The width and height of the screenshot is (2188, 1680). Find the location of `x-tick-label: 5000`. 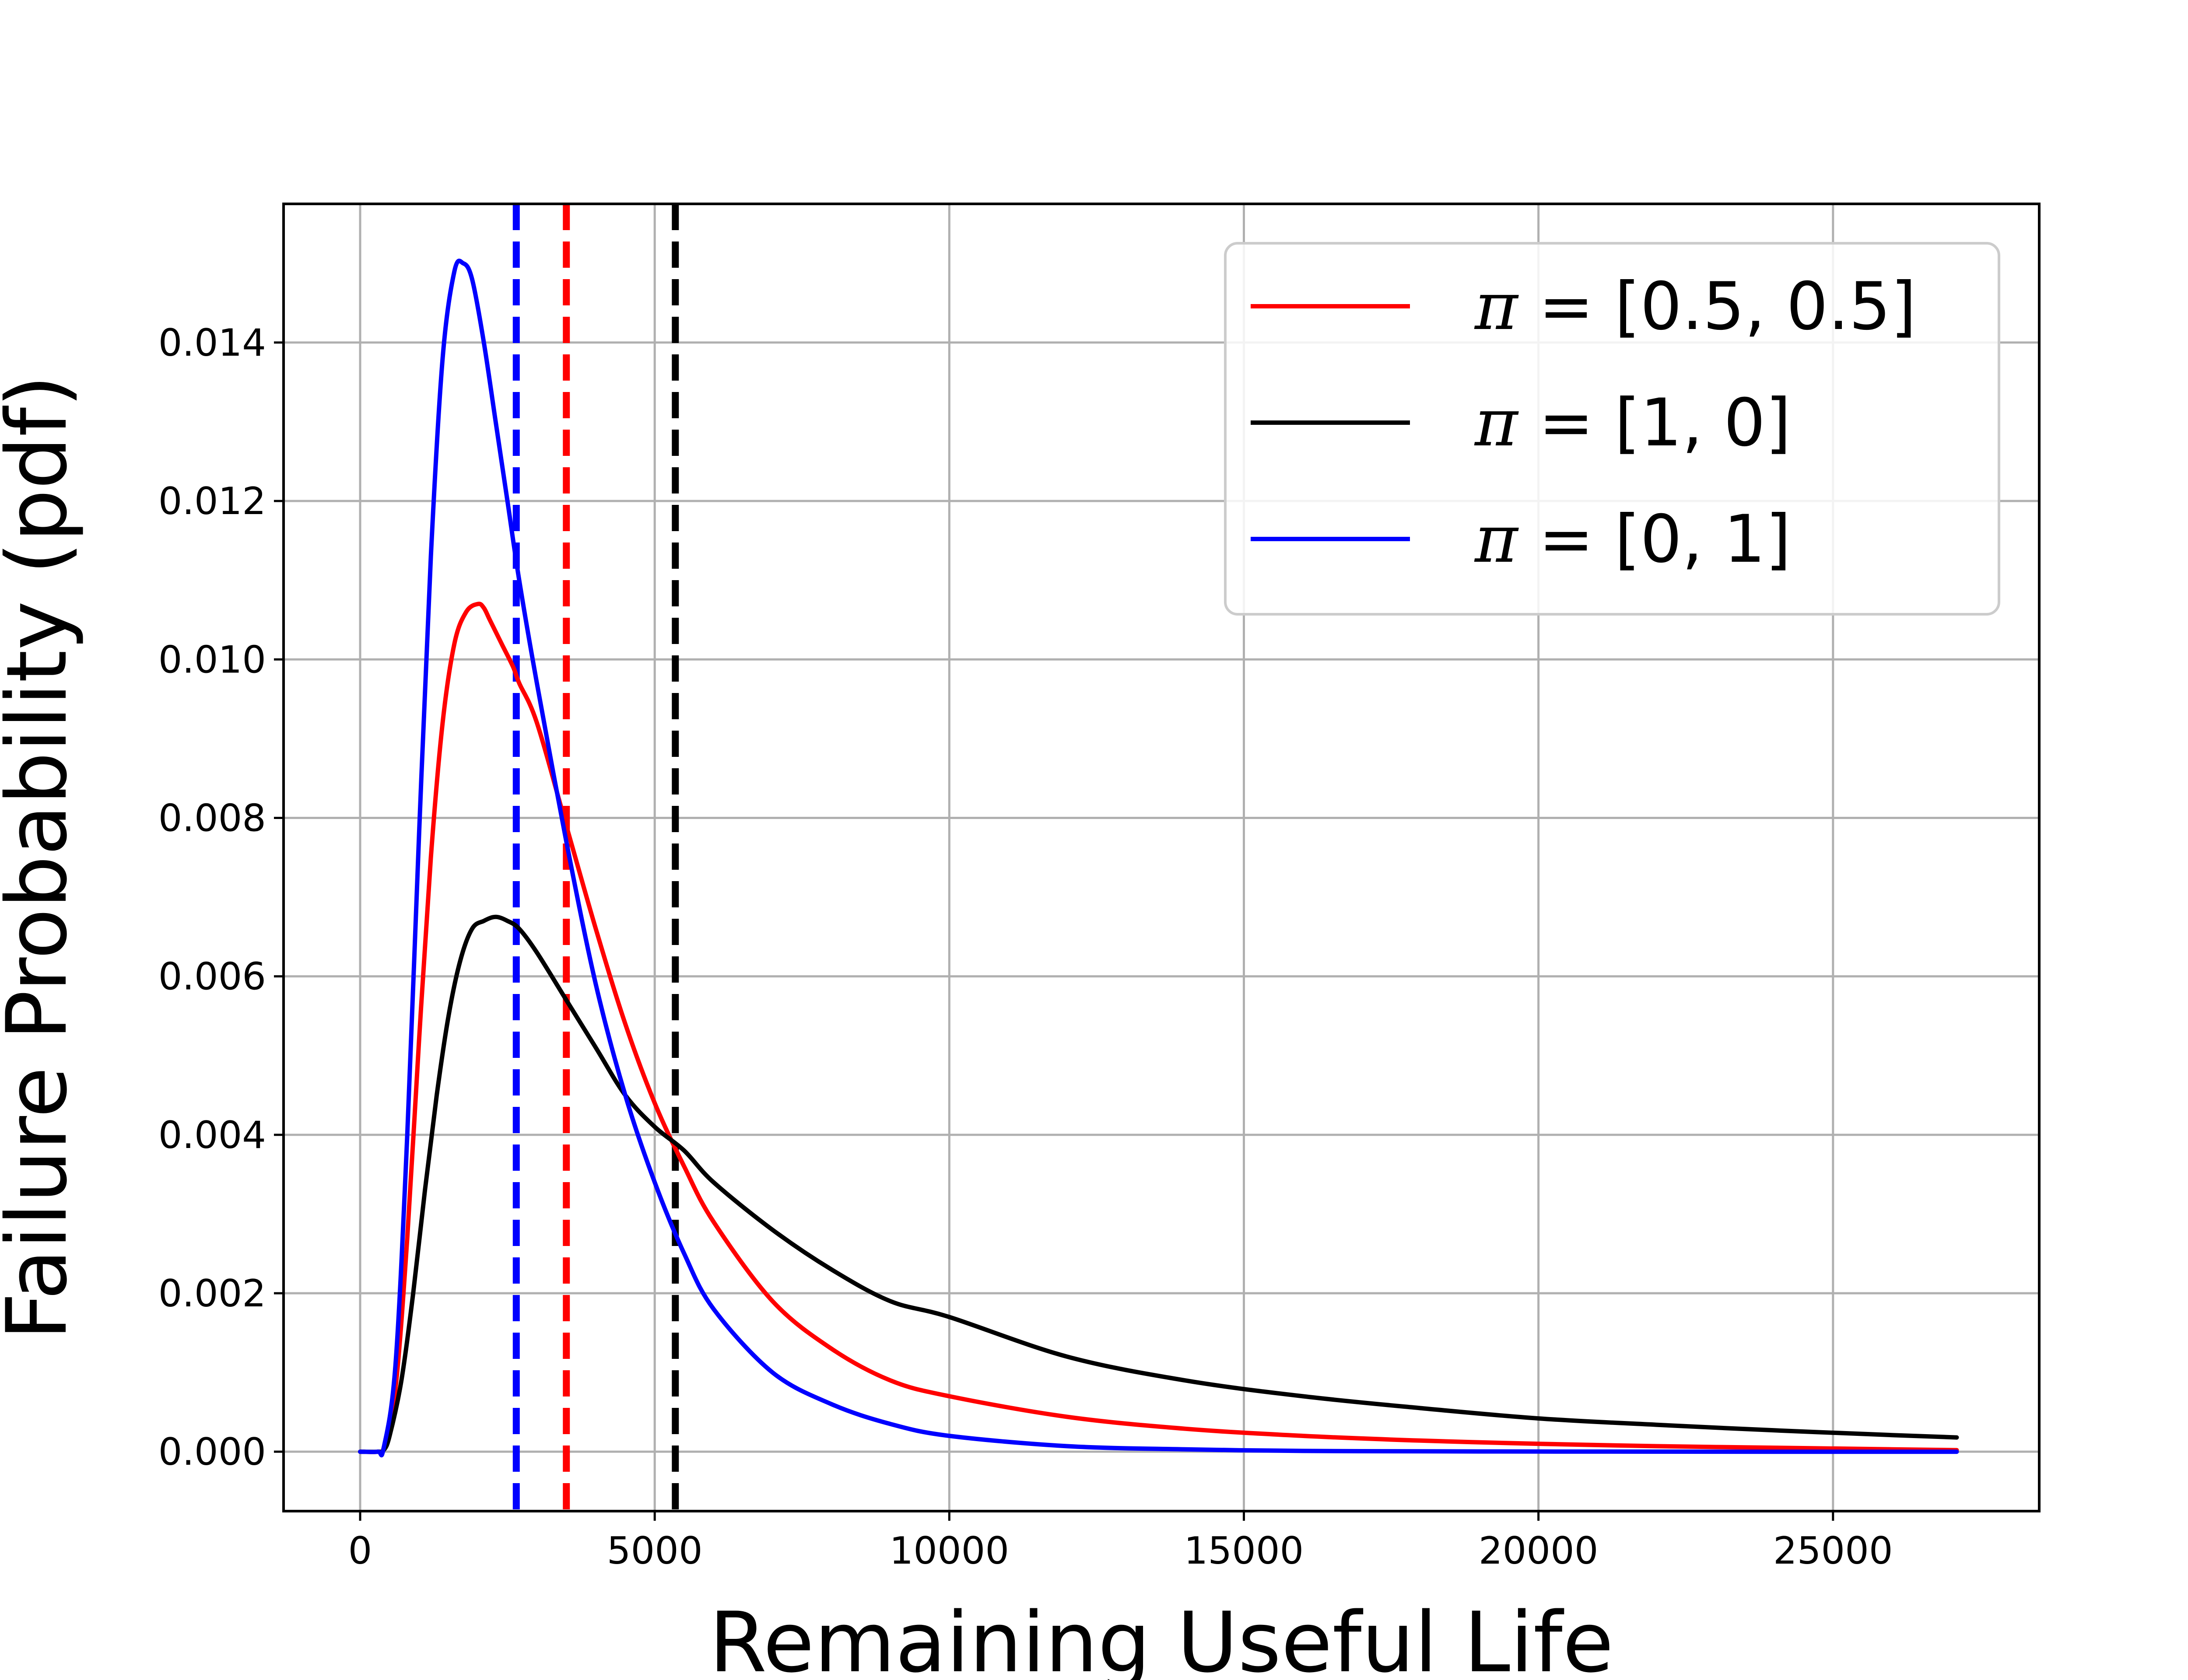

x-tick-label: 5000 is located at coordinates (655, 1551).